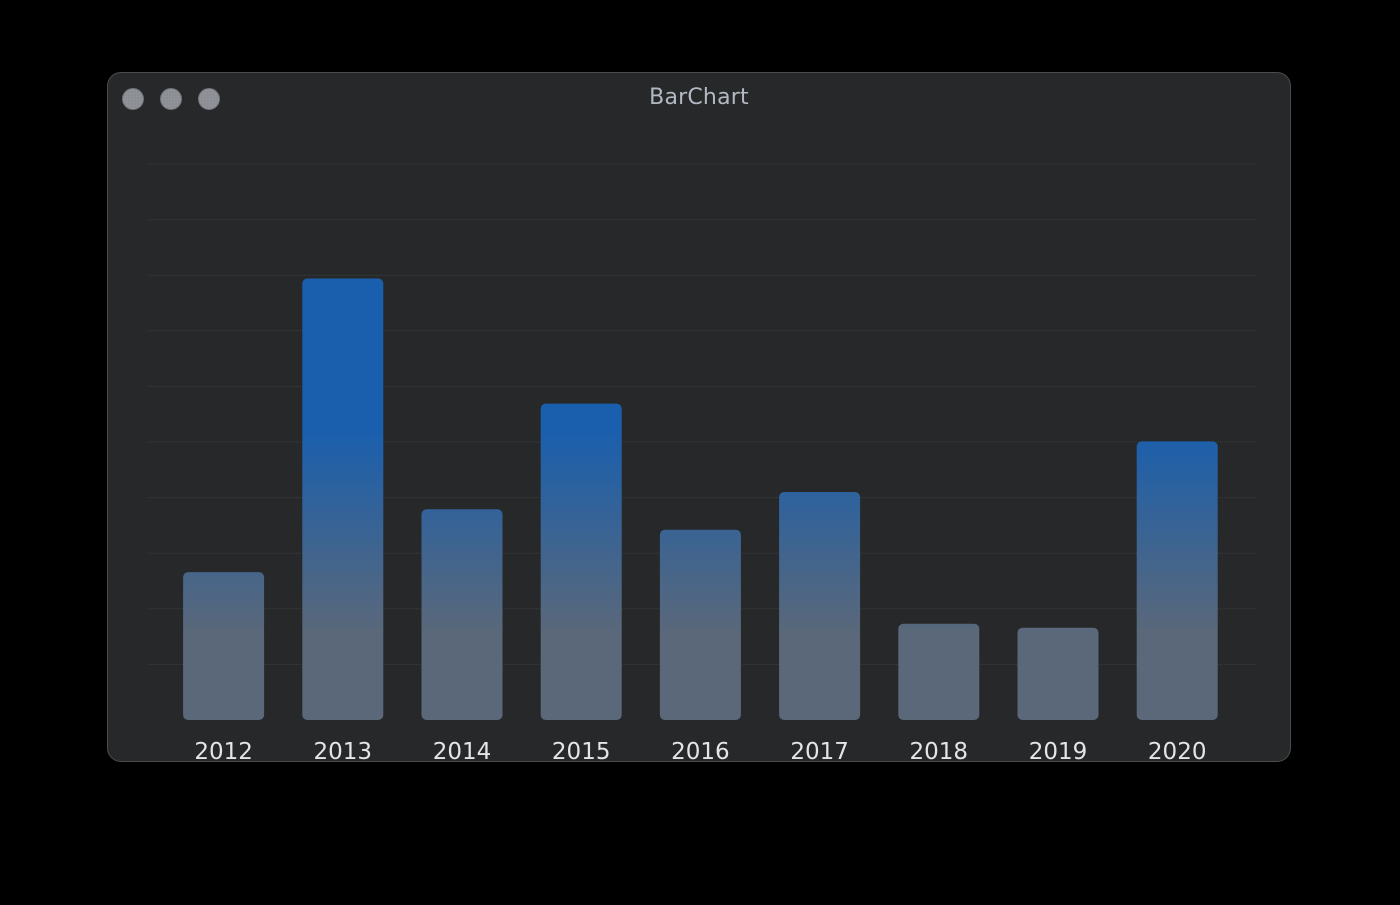 This screenshot has width=1400, height=905. What do you see at coordinates (133, 99) in the screenshot?
I see `close-window-button` at bounding box center [133, 99].